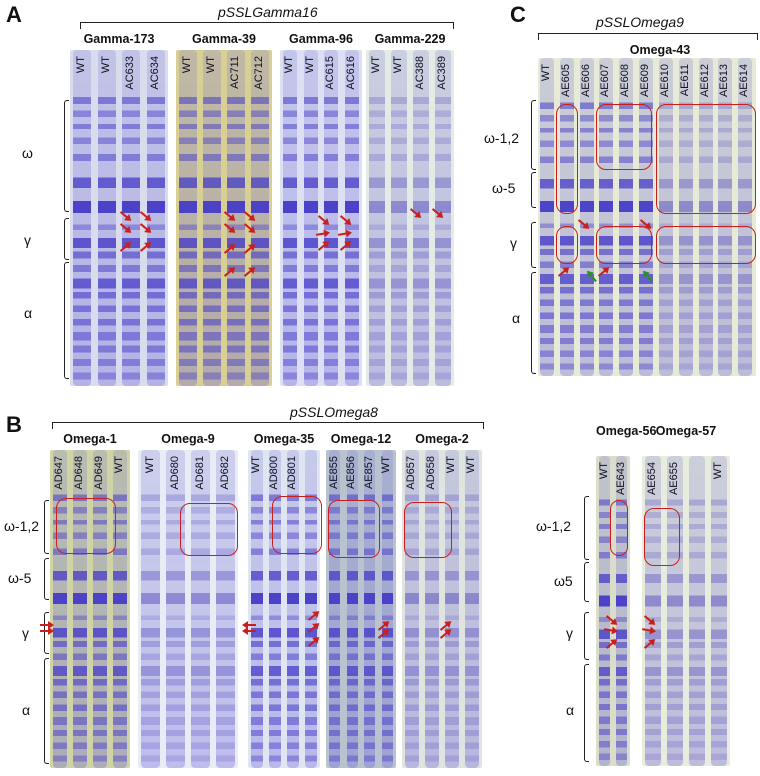 This screenshot has width=760, height=776. I want to click on panel-b-bracket, so click(268, 425).